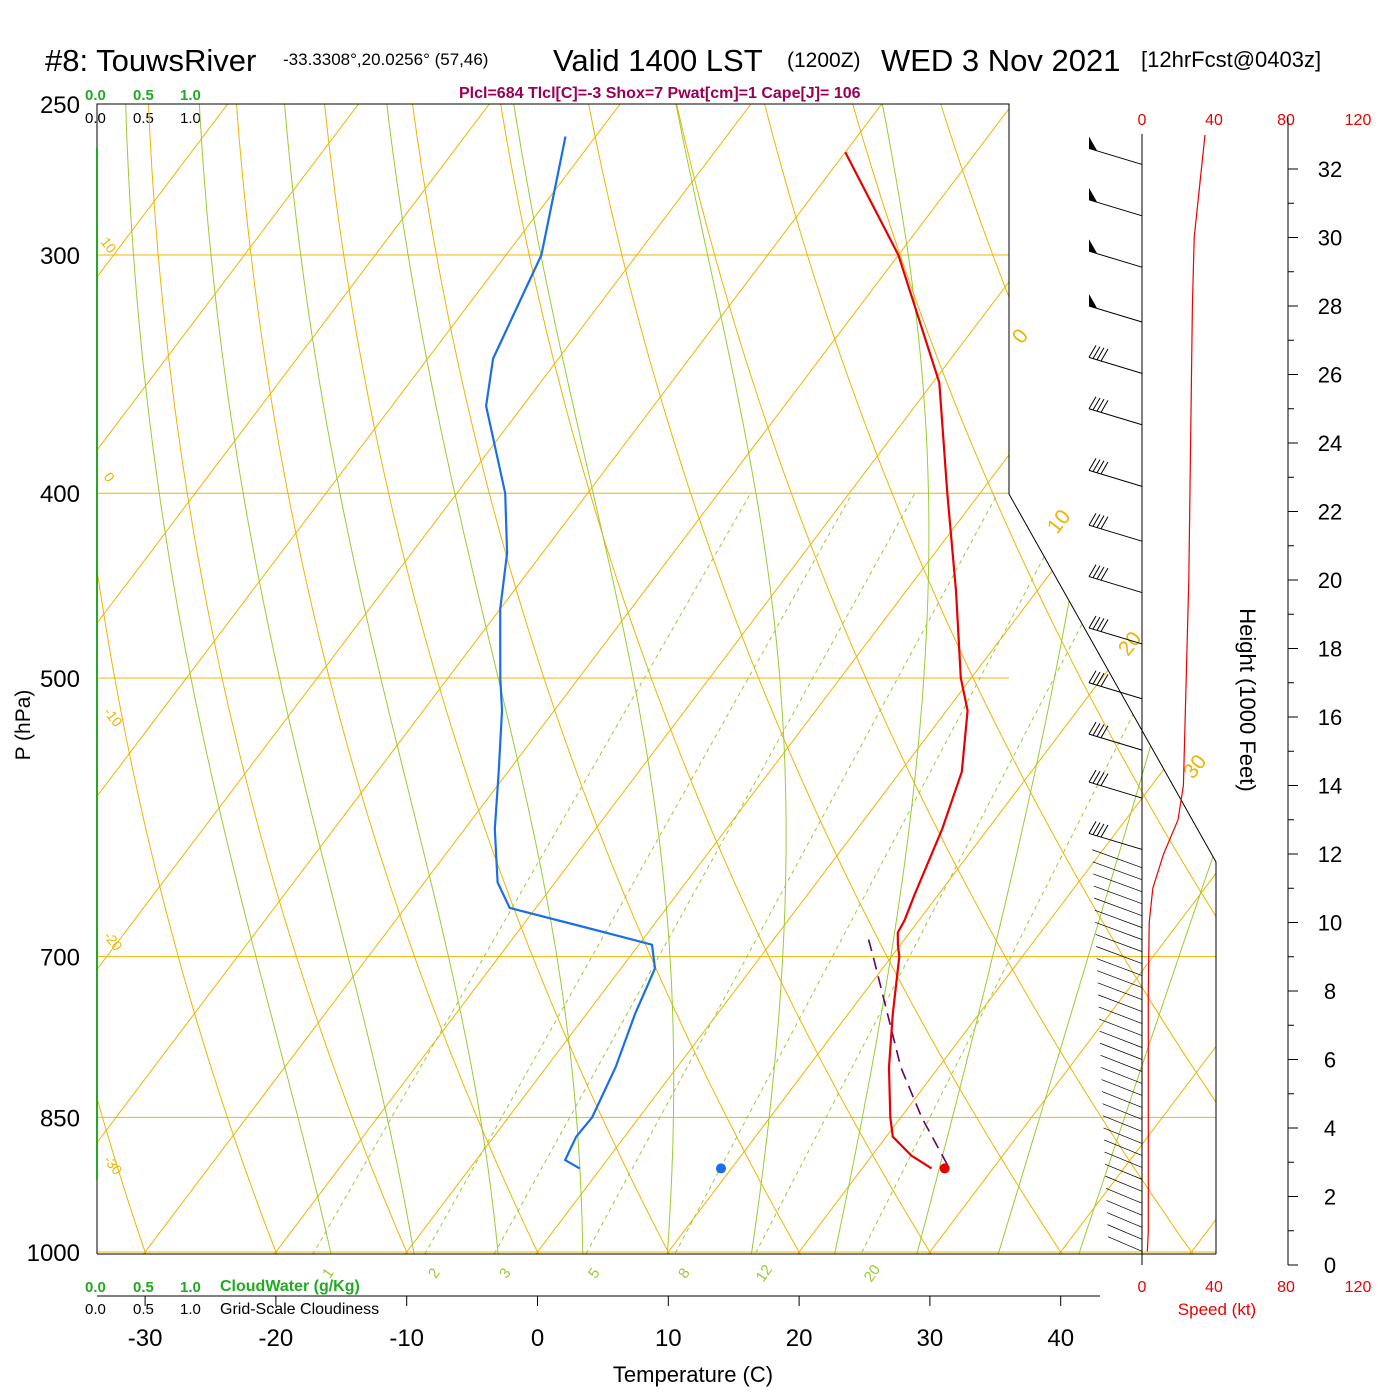 Image resolution: width=1400 pixels, height=1400 pixels. What do you see at coordinates (60, 958) in the screenshot?
I see `pressure-tick-label: 700` at bounding box center [60, 958].